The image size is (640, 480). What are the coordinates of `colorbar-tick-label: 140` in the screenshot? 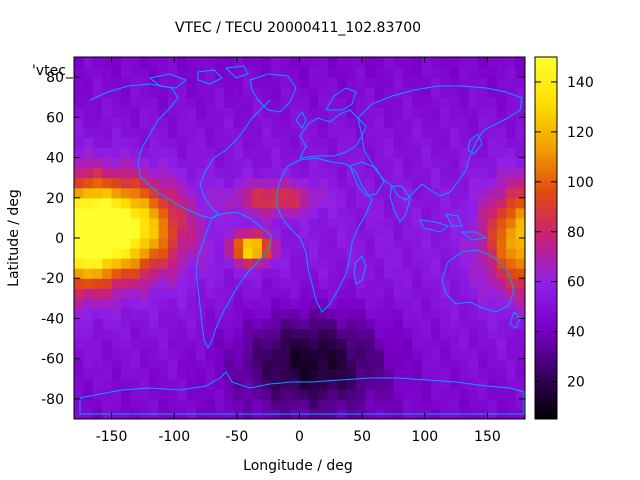 It's located at (580, 83).